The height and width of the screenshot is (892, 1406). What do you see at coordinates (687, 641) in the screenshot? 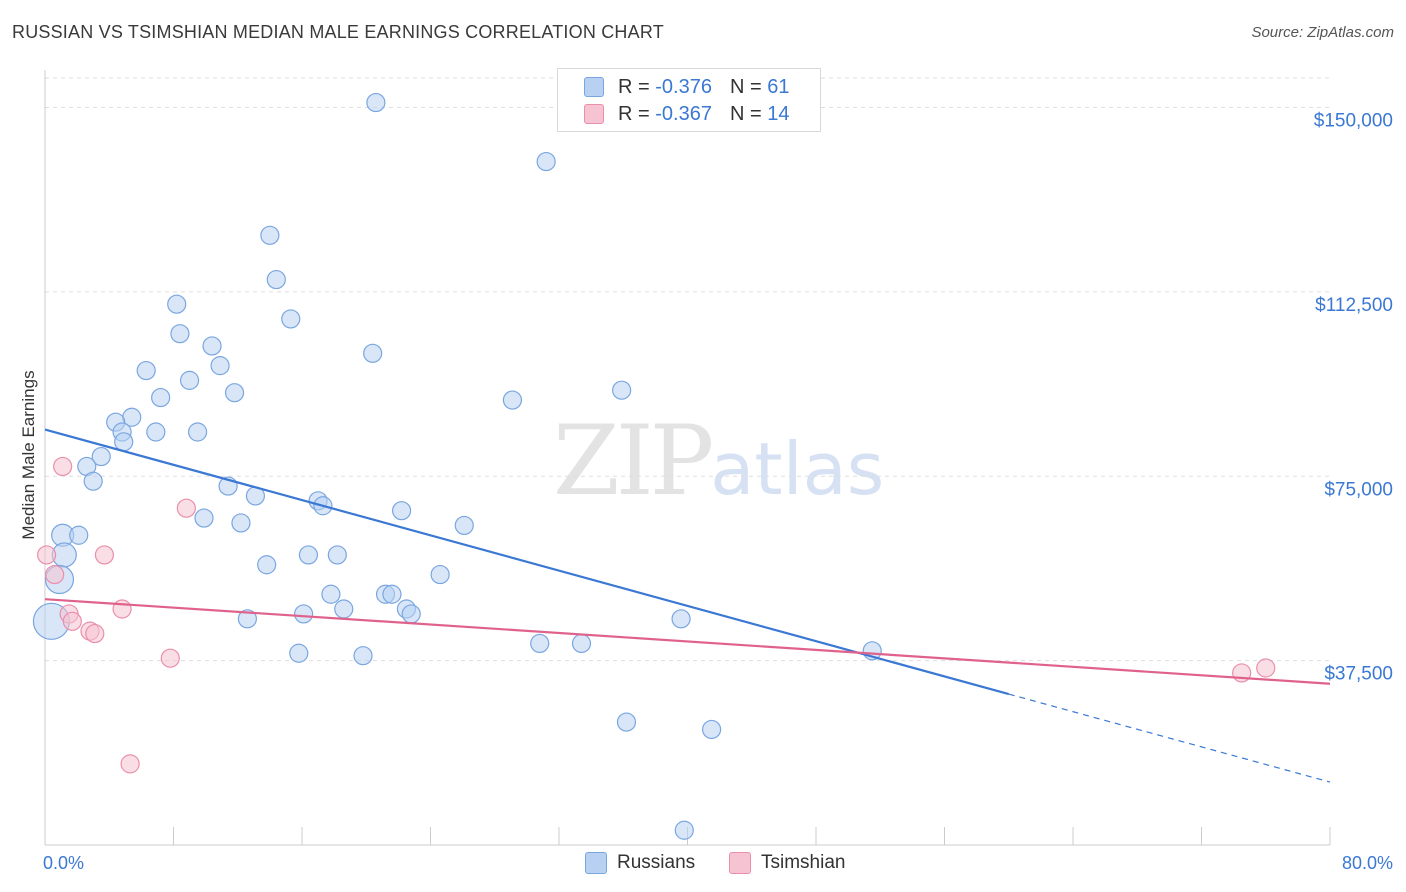
I see `tsimshian-trendline` at bounding box center [687, 641].